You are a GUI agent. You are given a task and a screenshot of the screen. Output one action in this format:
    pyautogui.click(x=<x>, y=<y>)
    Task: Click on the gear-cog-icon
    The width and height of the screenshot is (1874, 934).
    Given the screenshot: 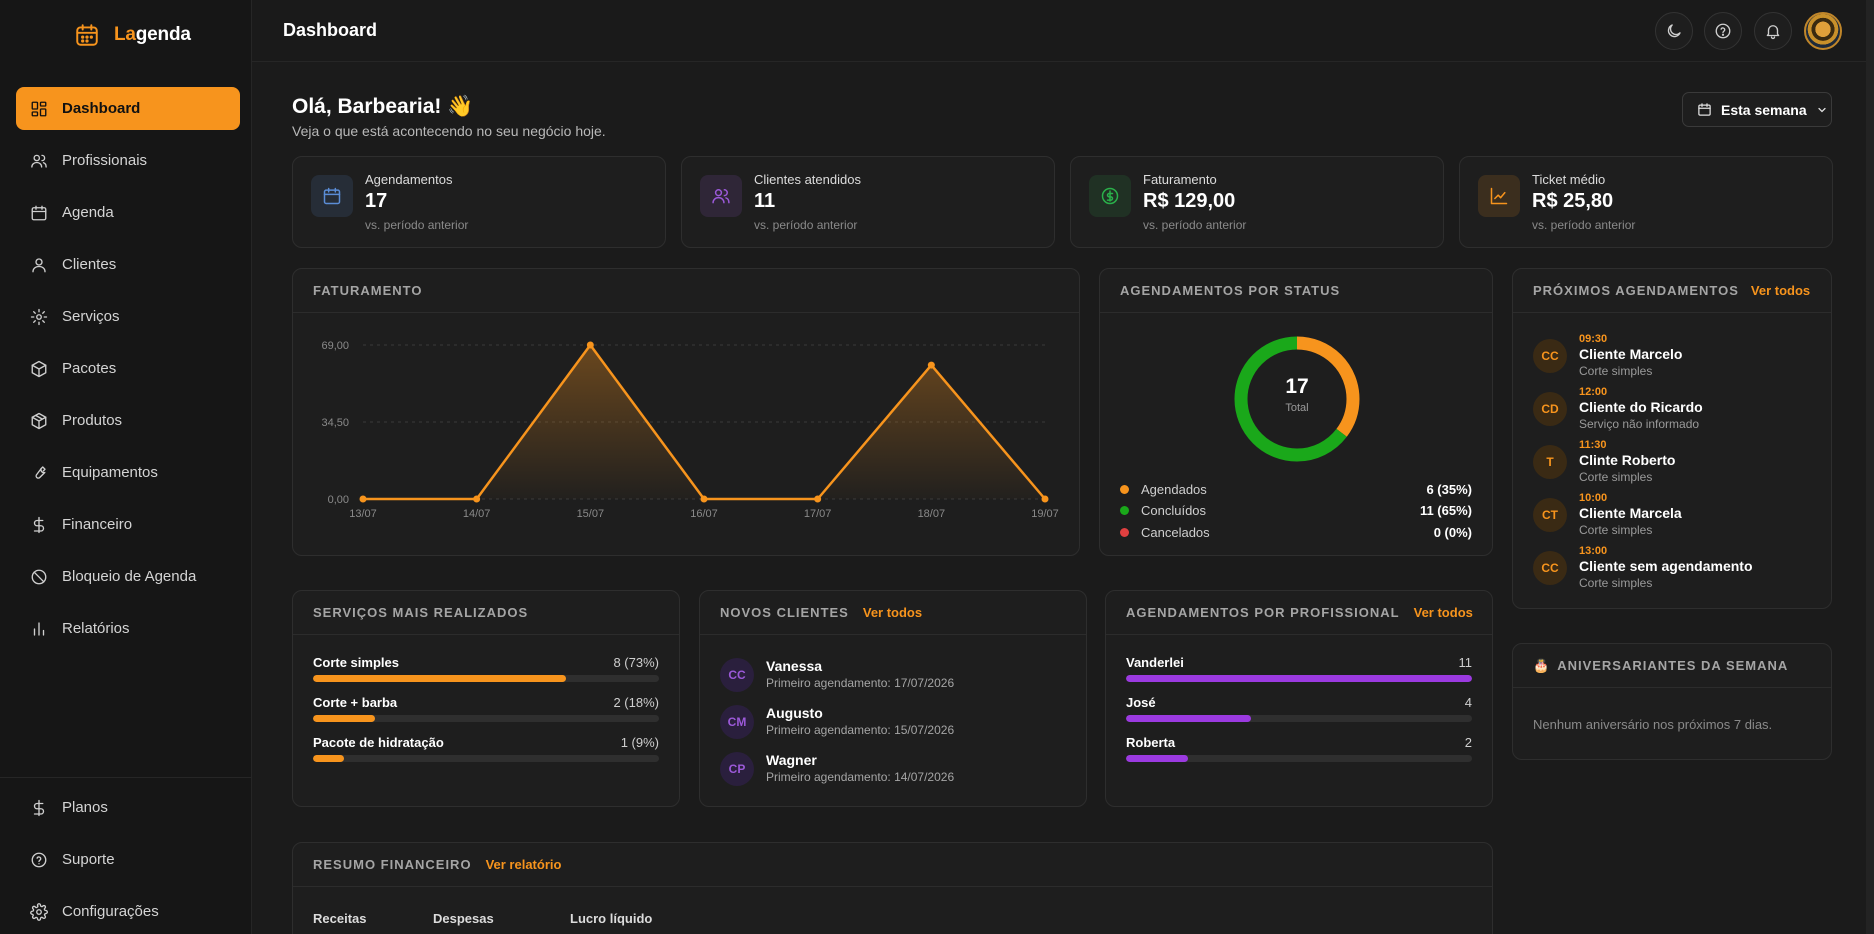 What is the action you would take?
    pyautogui.click(x=39, y=316)
    